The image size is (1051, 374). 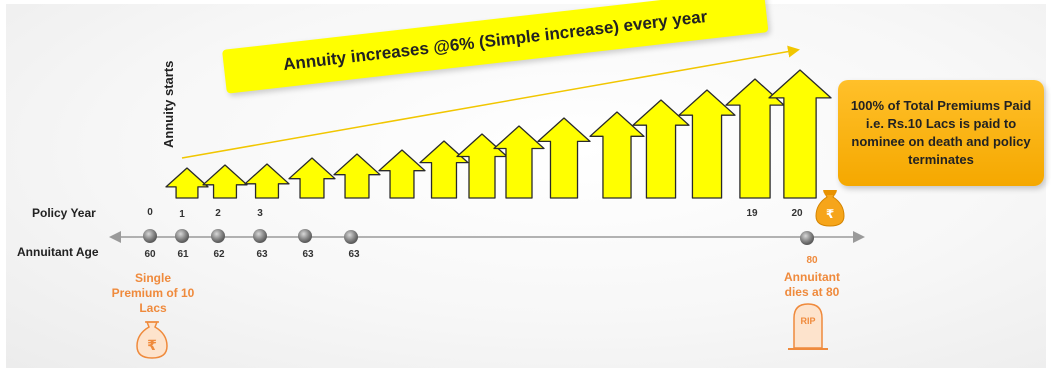 I want to click on policy-year-value: 1, so click(x=182, y=214).